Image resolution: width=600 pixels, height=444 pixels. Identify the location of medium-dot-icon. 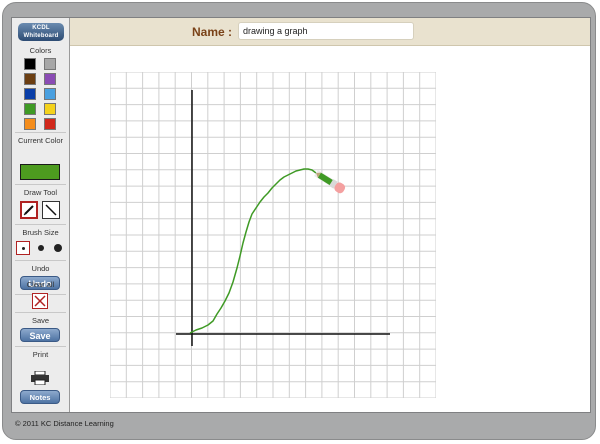
(41, 248).